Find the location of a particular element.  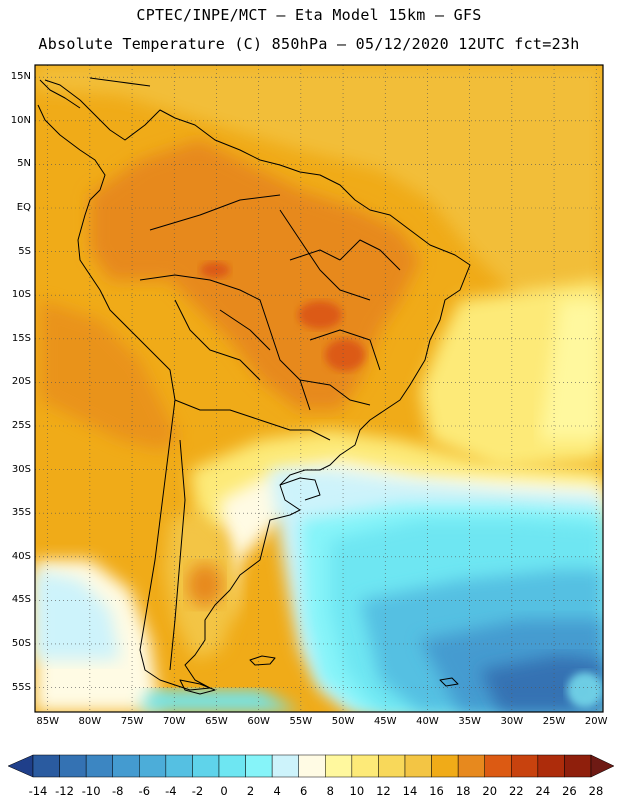

lat-label: 10N is located at coordinates (20, 120).